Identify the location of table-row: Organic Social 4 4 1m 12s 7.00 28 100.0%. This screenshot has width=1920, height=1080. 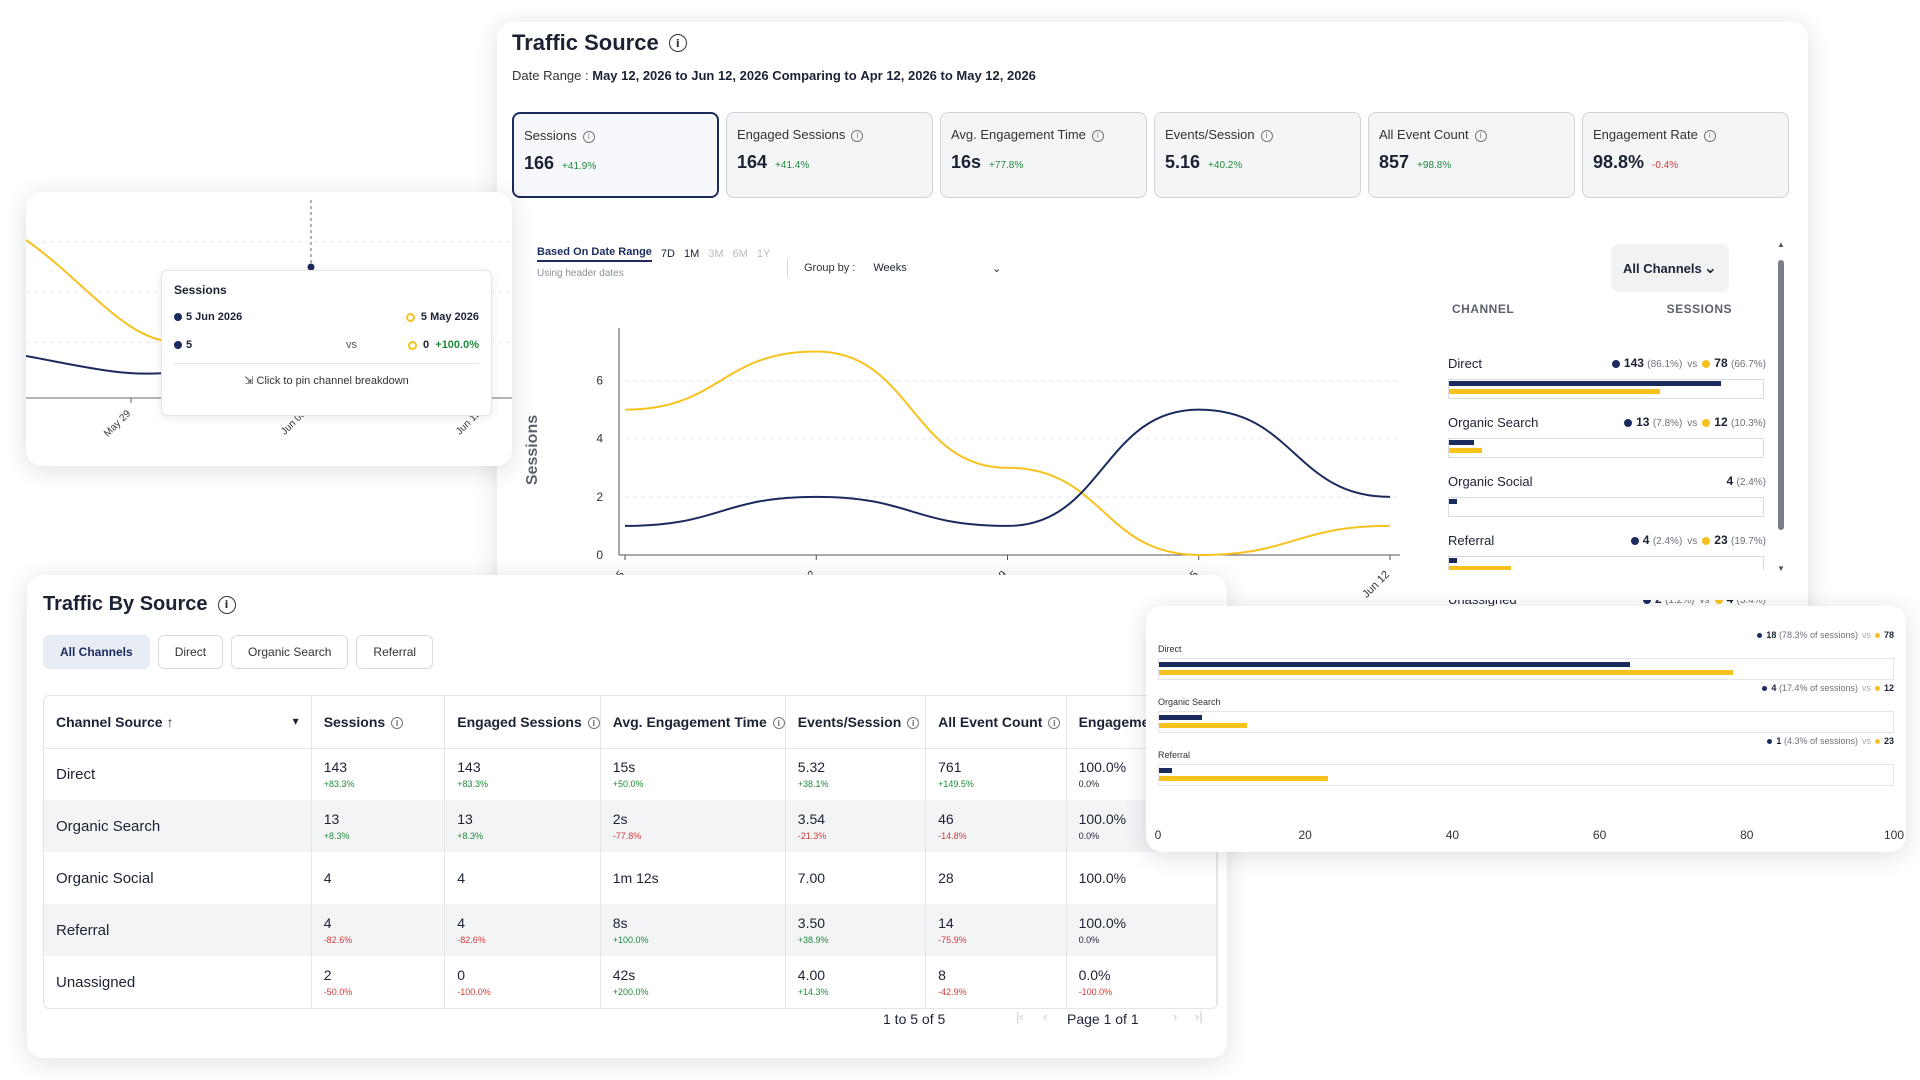
(630, 878).